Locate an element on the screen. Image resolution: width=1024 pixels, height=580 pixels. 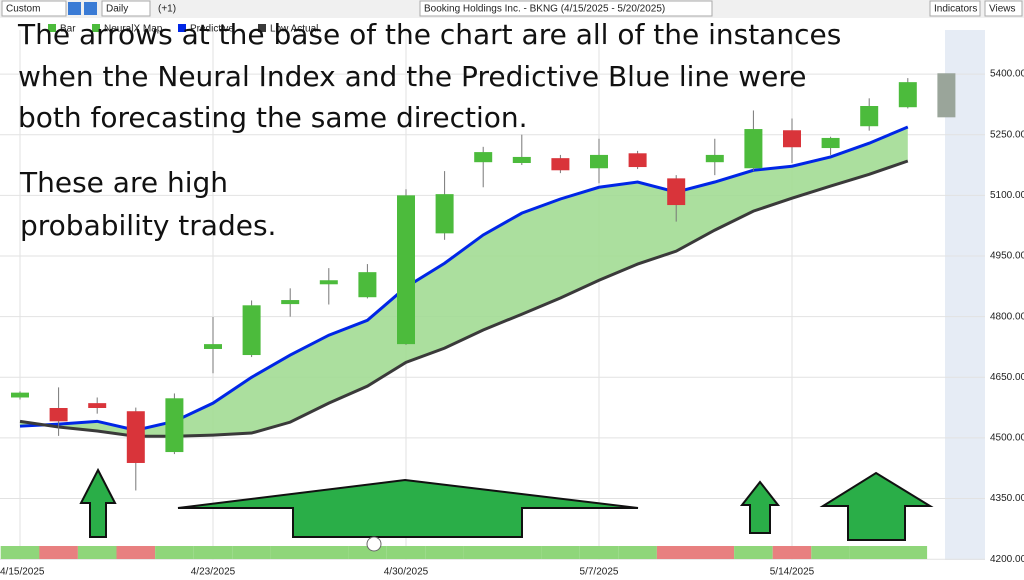
views-btn is located at coordinates (1003, 8).